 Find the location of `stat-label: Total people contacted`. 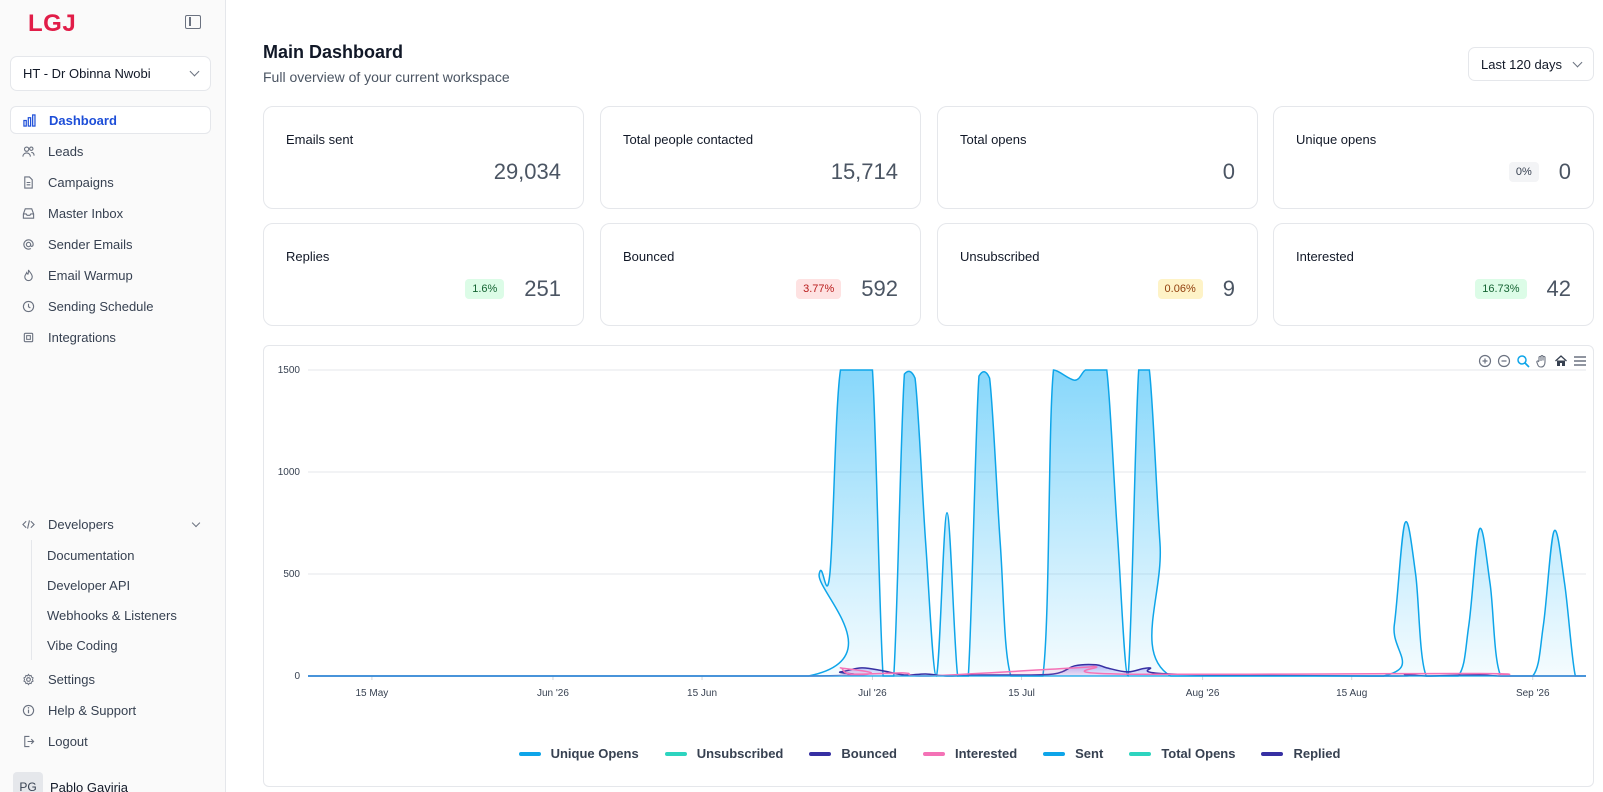

stat-label: Total people contacted is located at coordinates (688, 139).